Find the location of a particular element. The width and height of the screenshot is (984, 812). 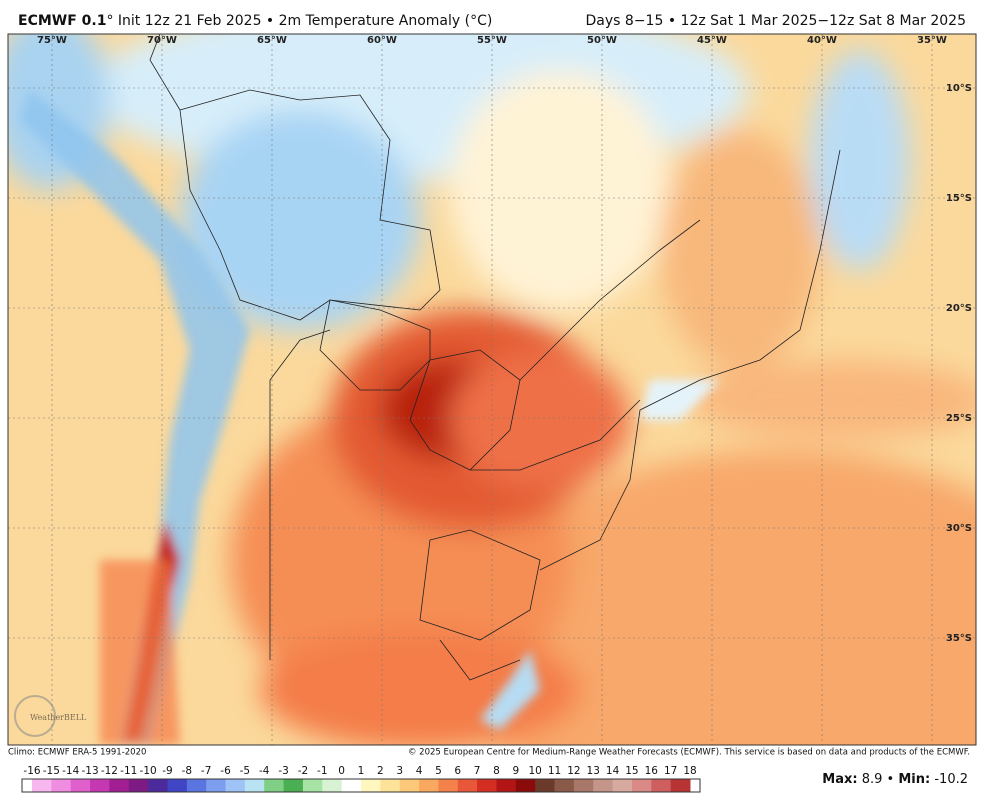

colorbar-label: -10 is located at coordinates (148, 771).